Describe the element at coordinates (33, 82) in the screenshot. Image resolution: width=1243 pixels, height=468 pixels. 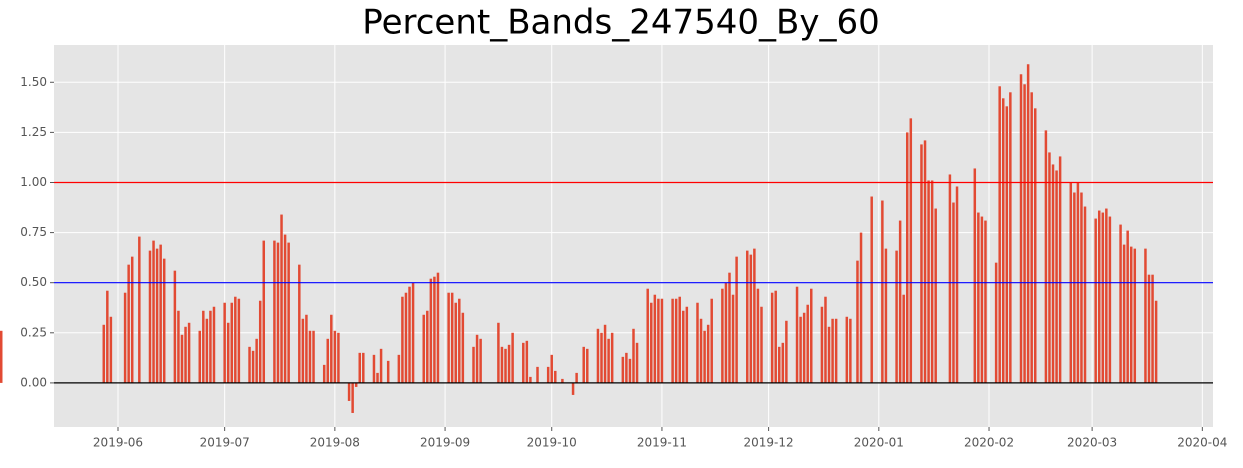
I see `y-tick-label: 1.50` at that location.